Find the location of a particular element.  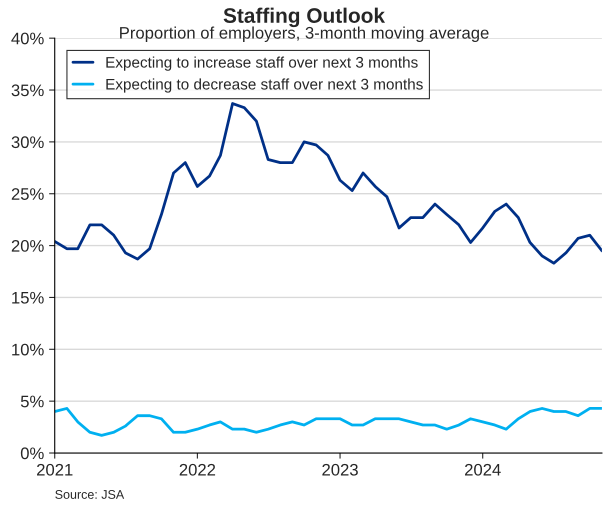

x-tick-label: 2021 is located at coordinates (54, 470).